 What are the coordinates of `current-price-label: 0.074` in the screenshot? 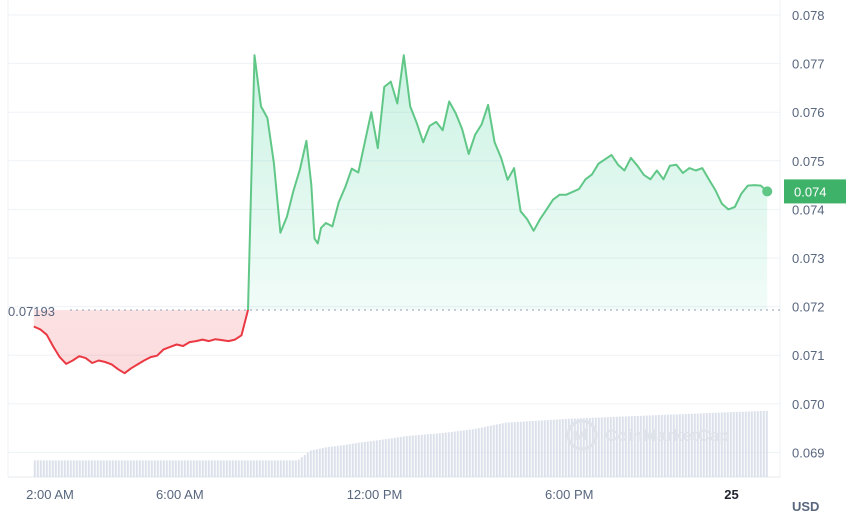 It's located at (810, 191).